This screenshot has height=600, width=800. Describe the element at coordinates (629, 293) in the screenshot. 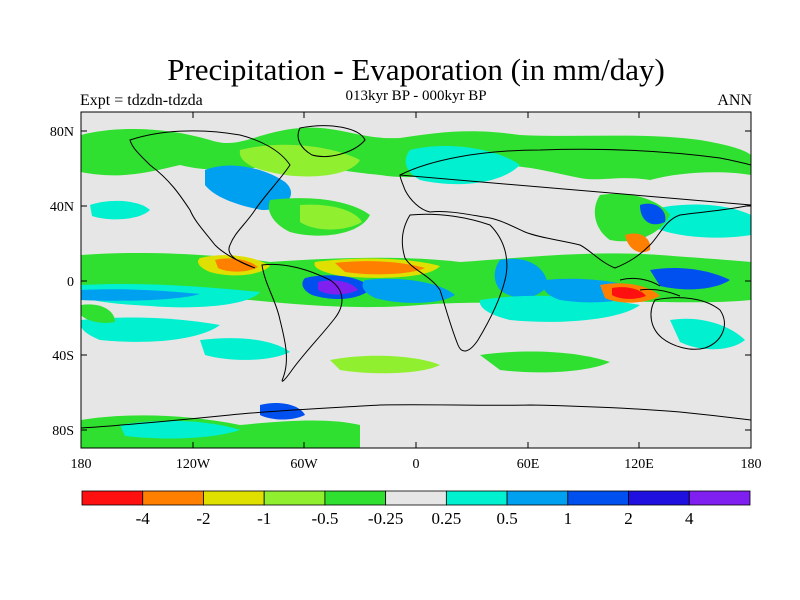

I see `field-maritime-red` at that location.